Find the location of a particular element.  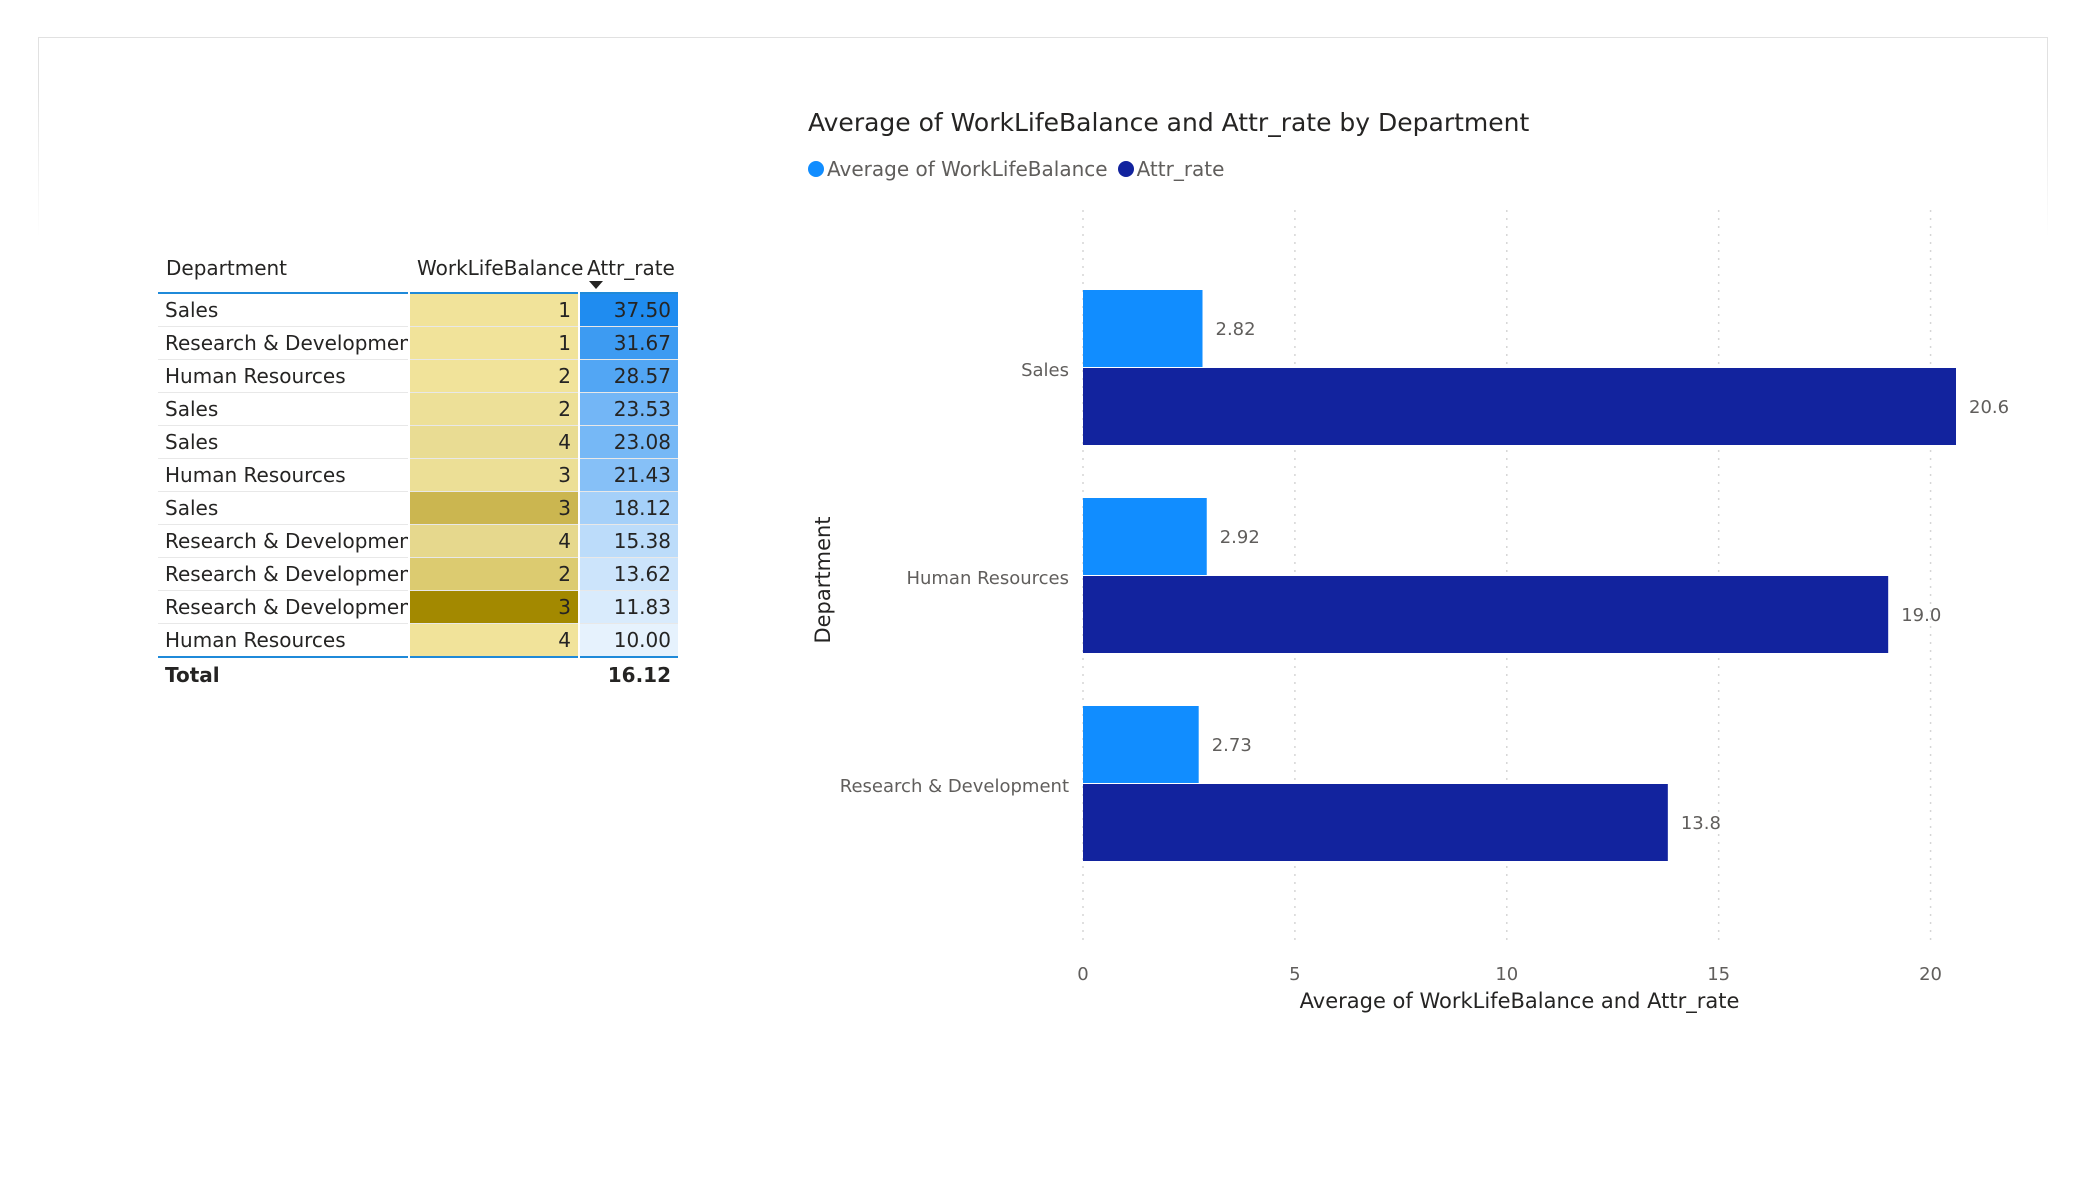

table-row: Research & Development 2 13.62 is located at coordinates (418, 574).